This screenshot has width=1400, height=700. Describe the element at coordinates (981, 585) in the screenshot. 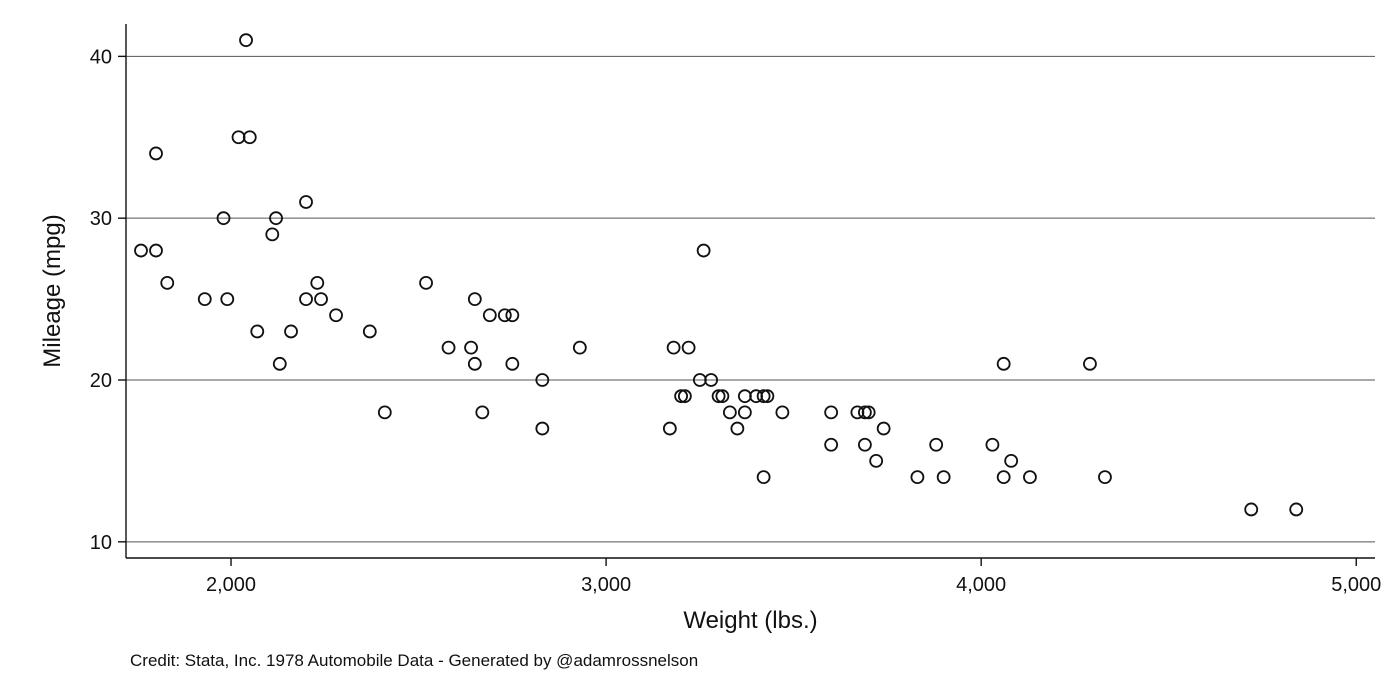

I see `x-tick-label: 4,000` at that location.